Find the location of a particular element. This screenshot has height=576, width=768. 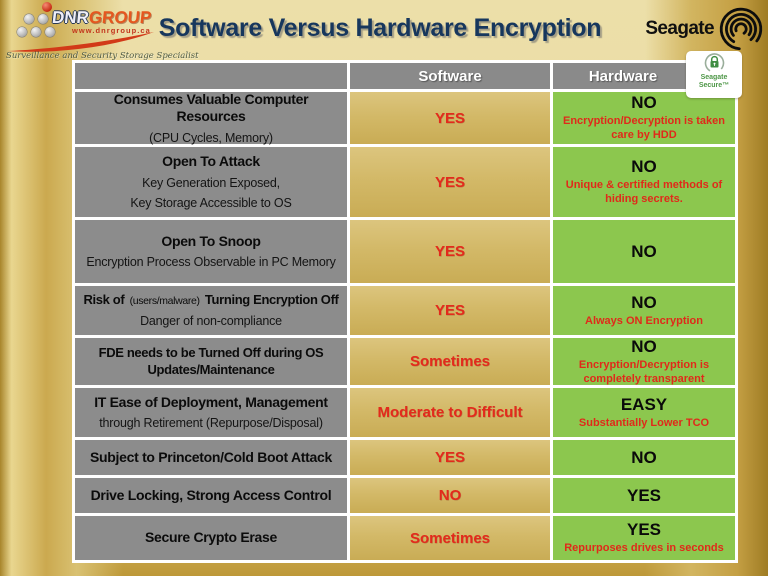

seagate-brand: Seagate is located at coordinates (705, 29).